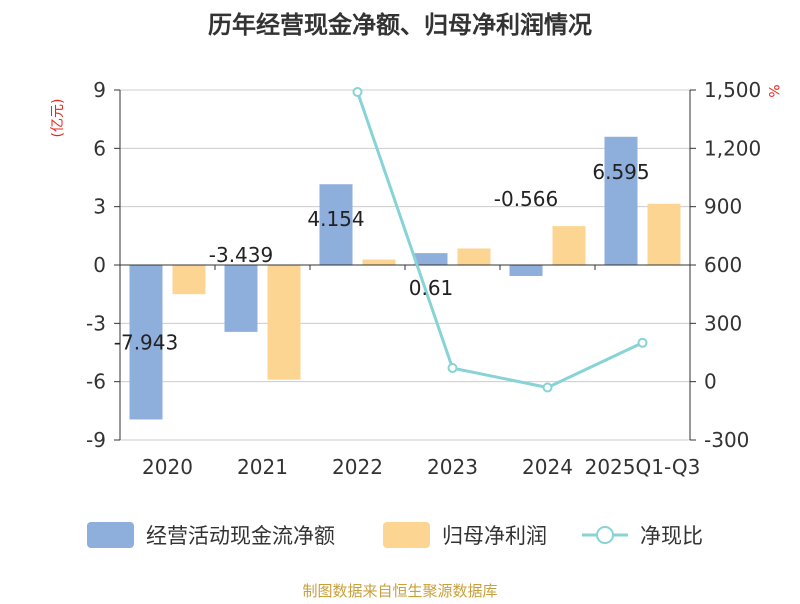 The height and width of the screenshot is (604, 800). What do you see at coordinates (723, 323) in the screenshot?
I see `right-tick-label: 300` at bounding box center [723, 323].